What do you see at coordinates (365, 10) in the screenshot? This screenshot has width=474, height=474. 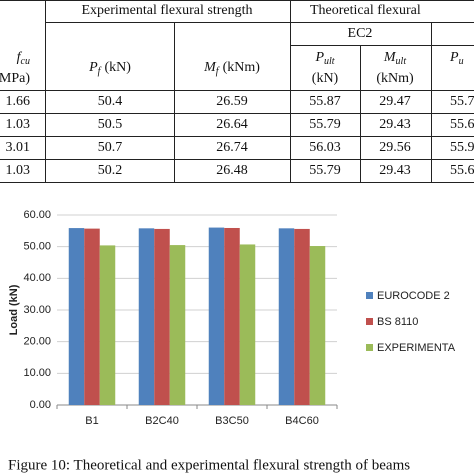 I see `group-header: Theoretical flexural` at bounding box center [365, 10].